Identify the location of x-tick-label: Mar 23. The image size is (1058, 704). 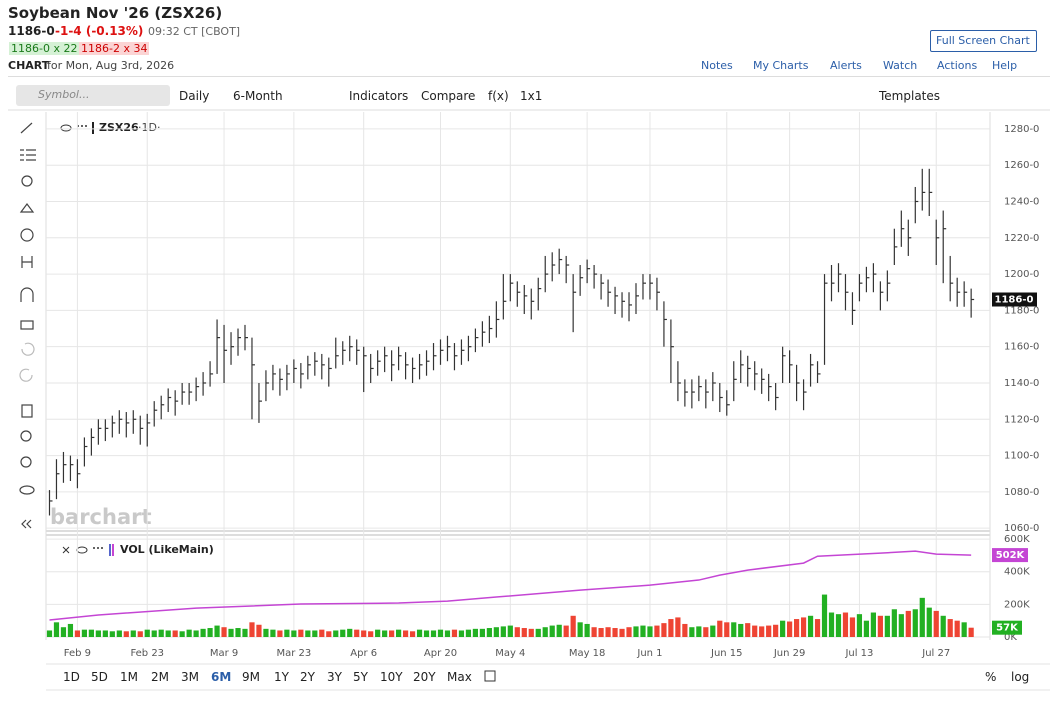
(293, 653).